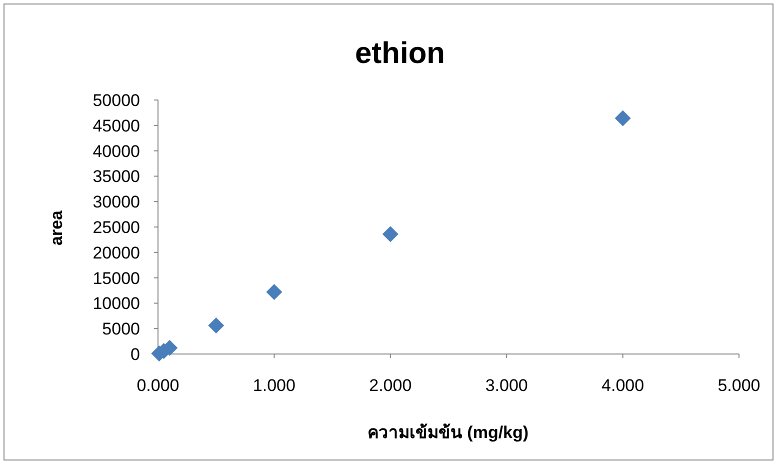 The width and height of the screenshot is (777, 464). Describe the element at coordinates (116, 278) in the screenshot. I see `y-tick-label: 15000` at that location.